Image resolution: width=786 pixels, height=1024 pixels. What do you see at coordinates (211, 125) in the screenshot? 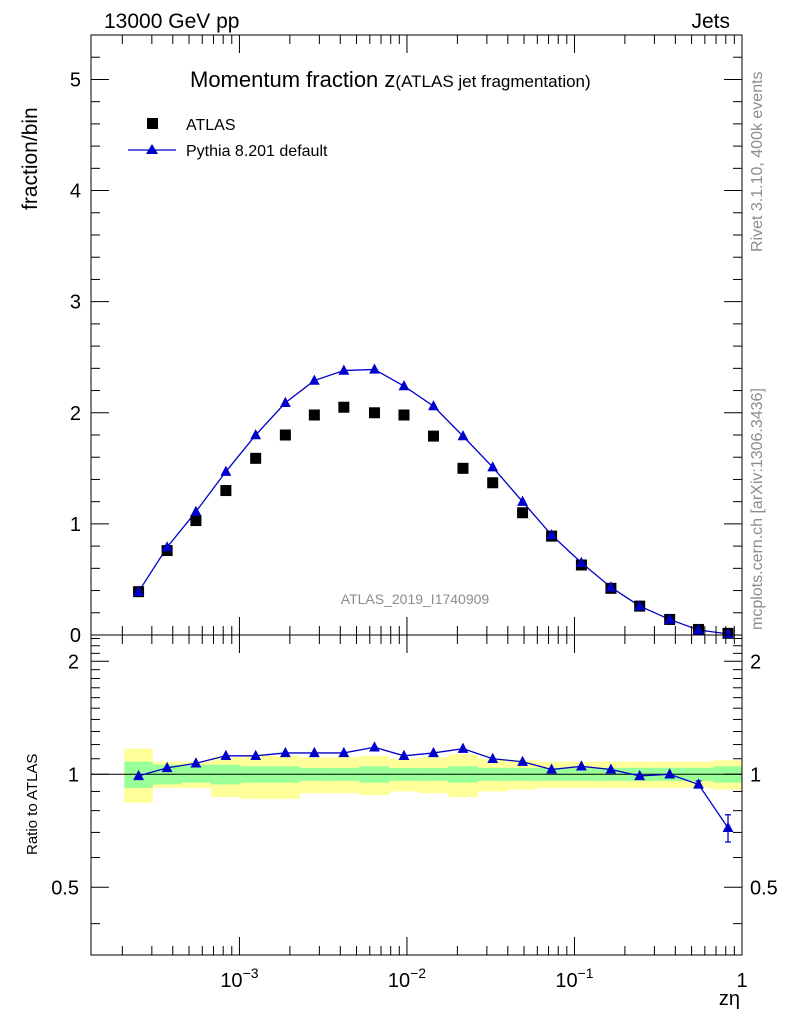
I see `legend-atlas-label: ATLAS` at bounding box center [211, 125].